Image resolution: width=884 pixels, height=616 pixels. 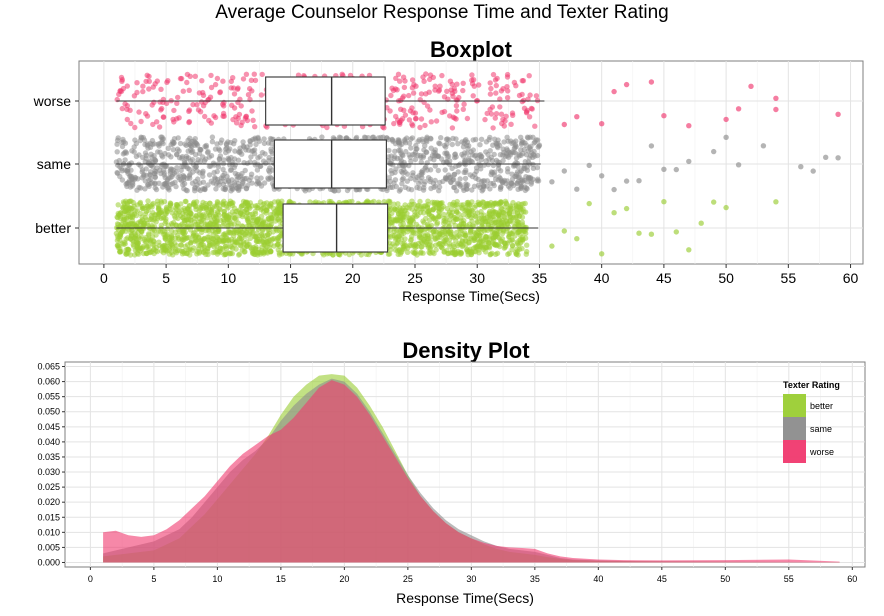 What do you see at coordinates (291, 278) in the screenshot?
I see `boxplot-x-tick-label: 15` at bounding box center [291, 278].